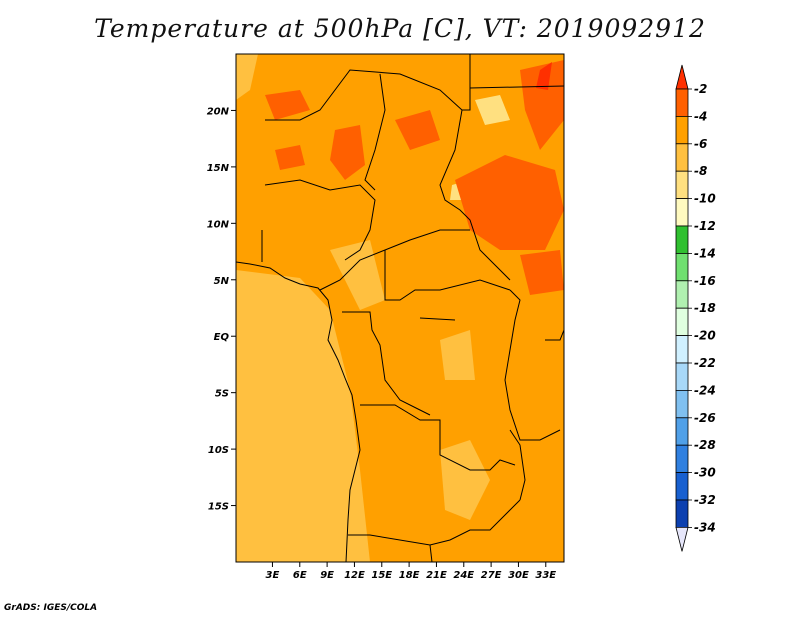  I want to click on lake-victoria, so click(554, 335).